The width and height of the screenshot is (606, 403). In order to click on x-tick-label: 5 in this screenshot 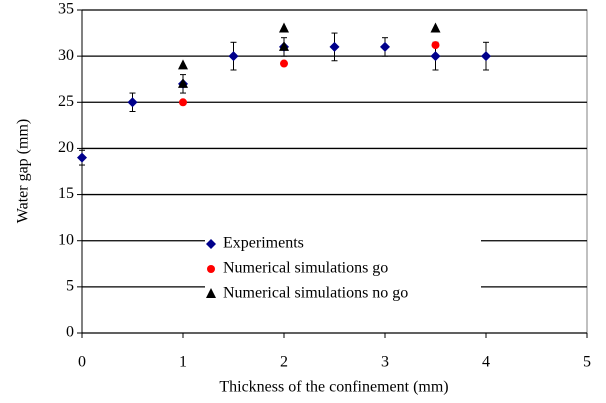, I will do `click(587, 362)`.